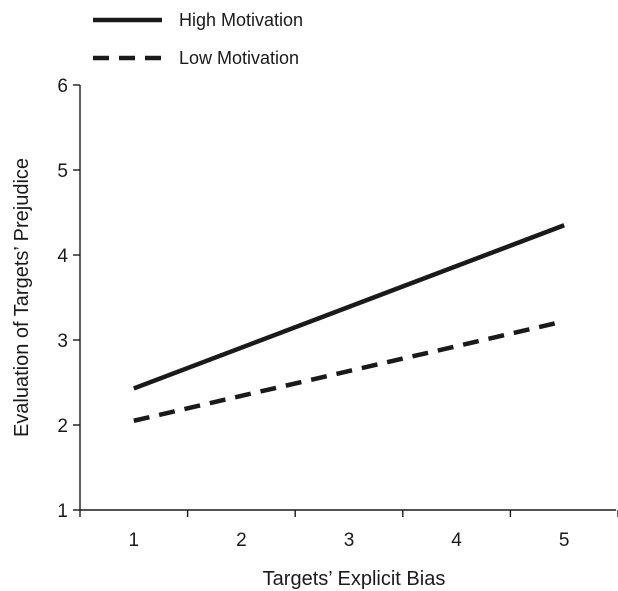 The width and height of the screenshot is (618, 591). Describe the element at coordinates (22, 297) in the screenshot. I see `y-axis-label: Evaluation of Targets’ Prejudice` at that location.